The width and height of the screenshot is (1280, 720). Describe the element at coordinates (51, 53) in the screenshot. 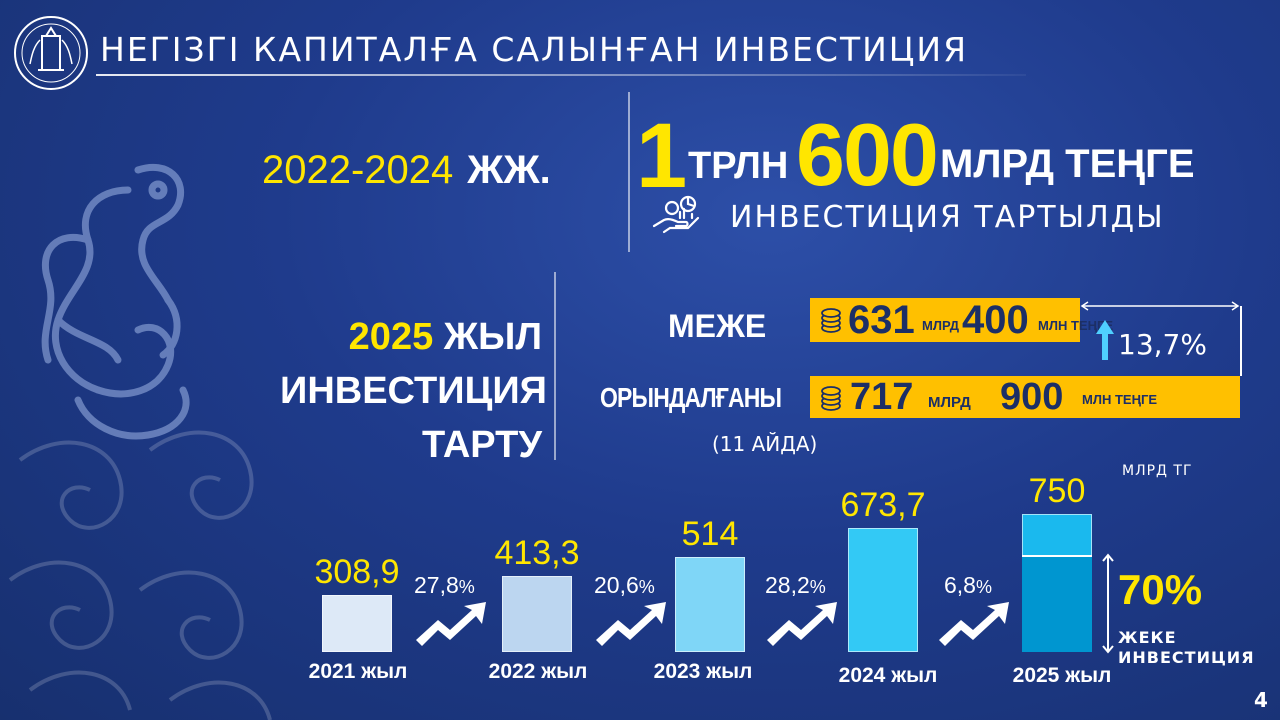

I see `ministry-emblem-icon` at that location.